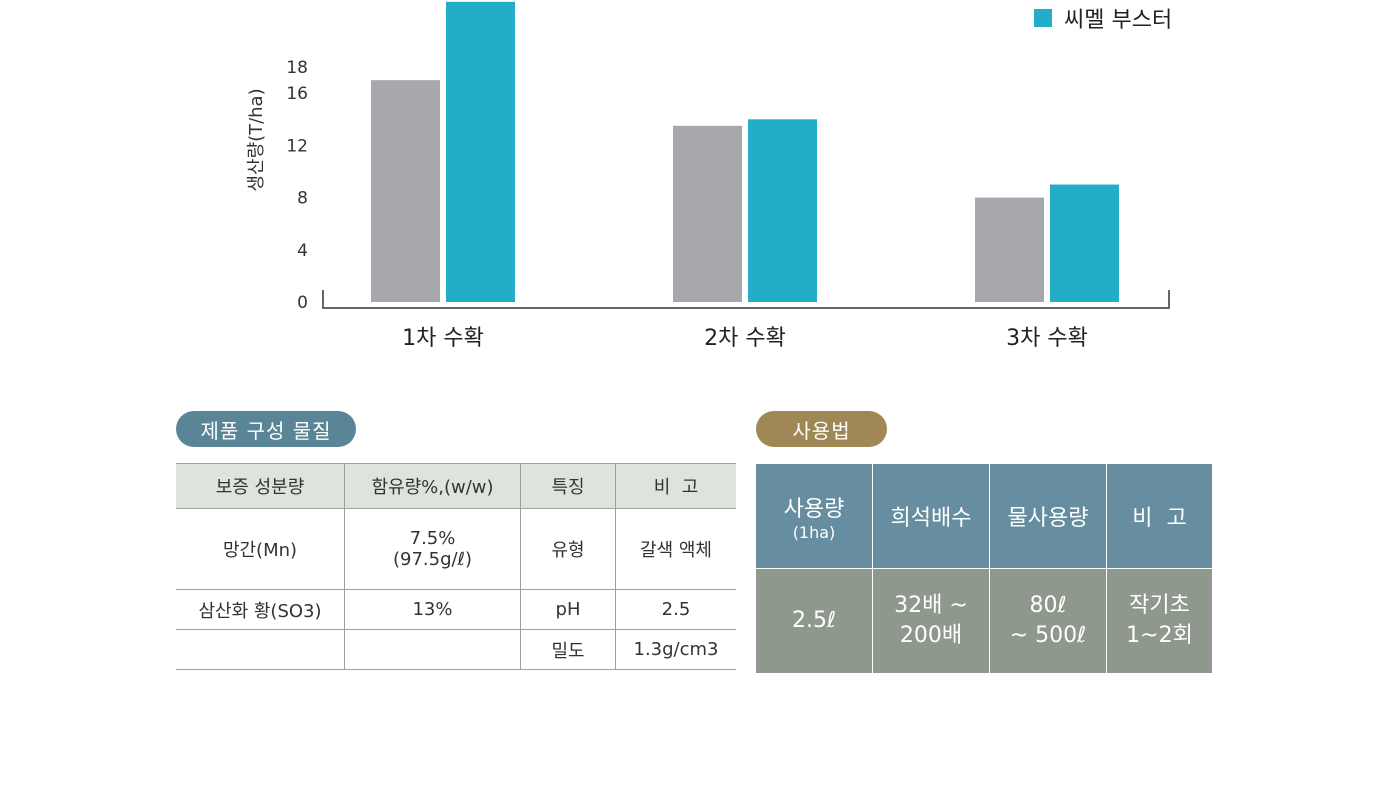 The height and width of the screenshot is (800, 1399). What do you see at coordinates (675, 549) in the screenshot?
I see `cell-note: 갈색 액체` at bounding box center [675, 549].